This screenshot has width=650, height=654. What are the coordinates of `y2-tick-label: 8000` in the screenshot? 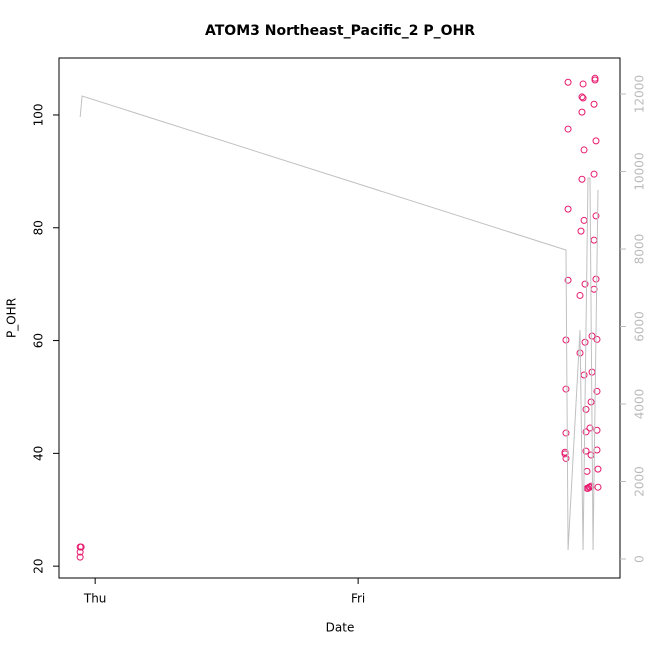 It's located at (640, 249).